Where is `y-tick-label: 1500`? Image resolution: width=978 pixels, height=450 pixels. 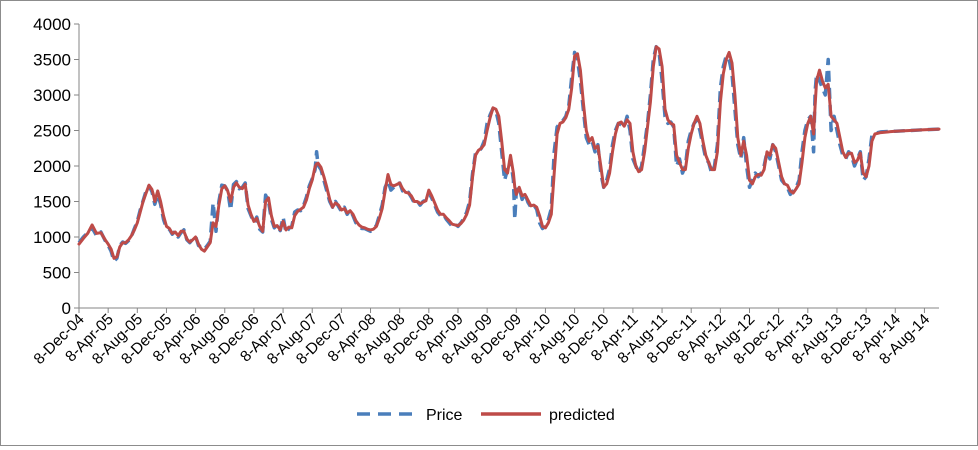 y-tick-label: 1500 is located at coordinates (52, 202).